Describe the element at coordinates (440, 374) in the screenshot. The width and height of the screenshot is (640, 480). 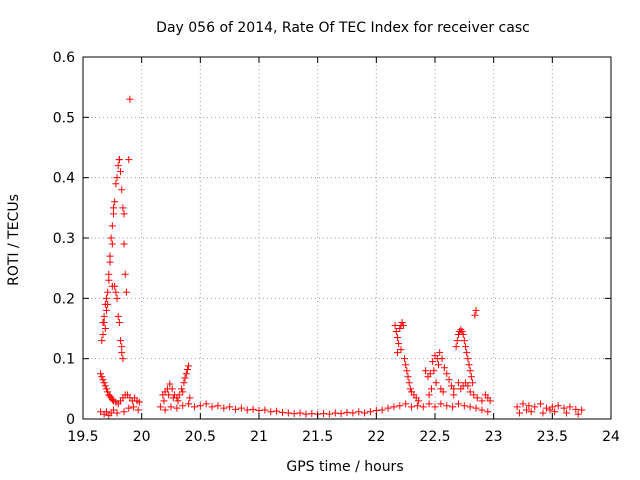
I see `series-event-22.5h` at that location.